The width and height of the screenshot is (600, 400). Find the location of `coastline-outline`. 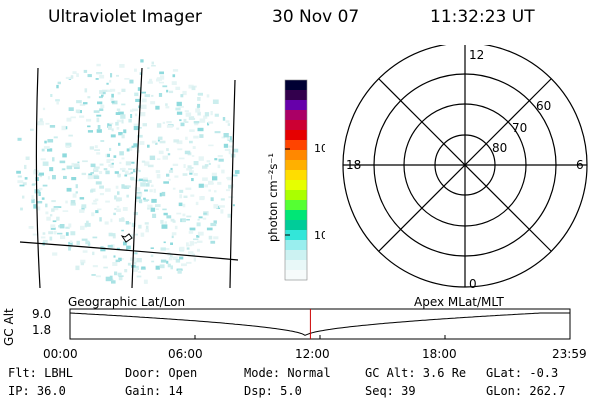

coastline-outline is located at coordinates (126, 238).